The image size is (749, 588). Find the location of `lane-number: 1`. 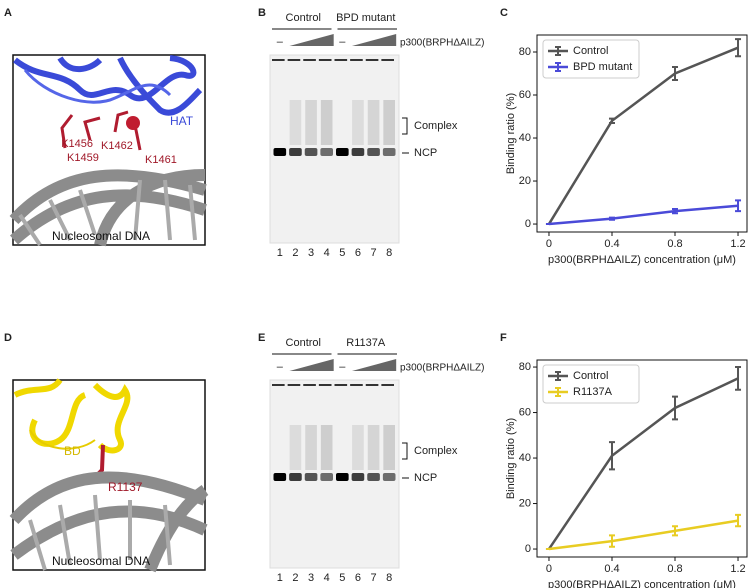

lane-number: 1 is located at coordinates (280, 253).